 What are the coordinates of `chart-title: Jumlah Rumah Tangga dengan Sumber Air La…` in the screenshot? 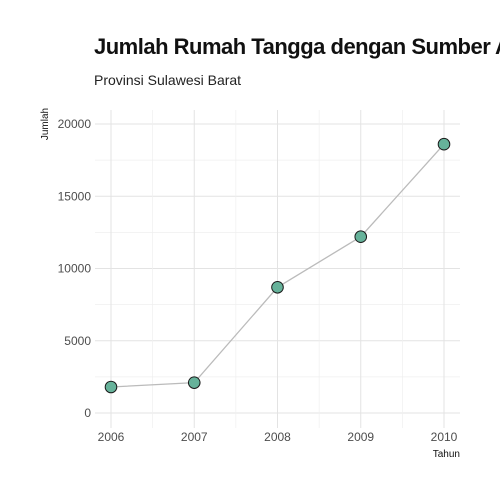 It's located at (297, 46).